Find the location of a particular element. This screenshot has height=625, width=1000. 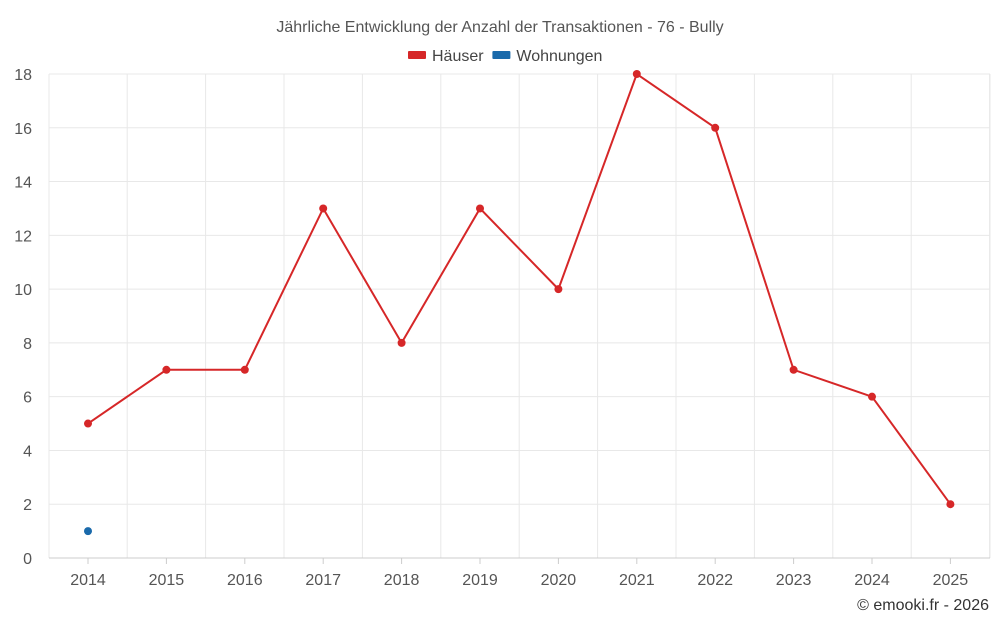

x-tick-label: 2020 is located at coordinates (559, 580).